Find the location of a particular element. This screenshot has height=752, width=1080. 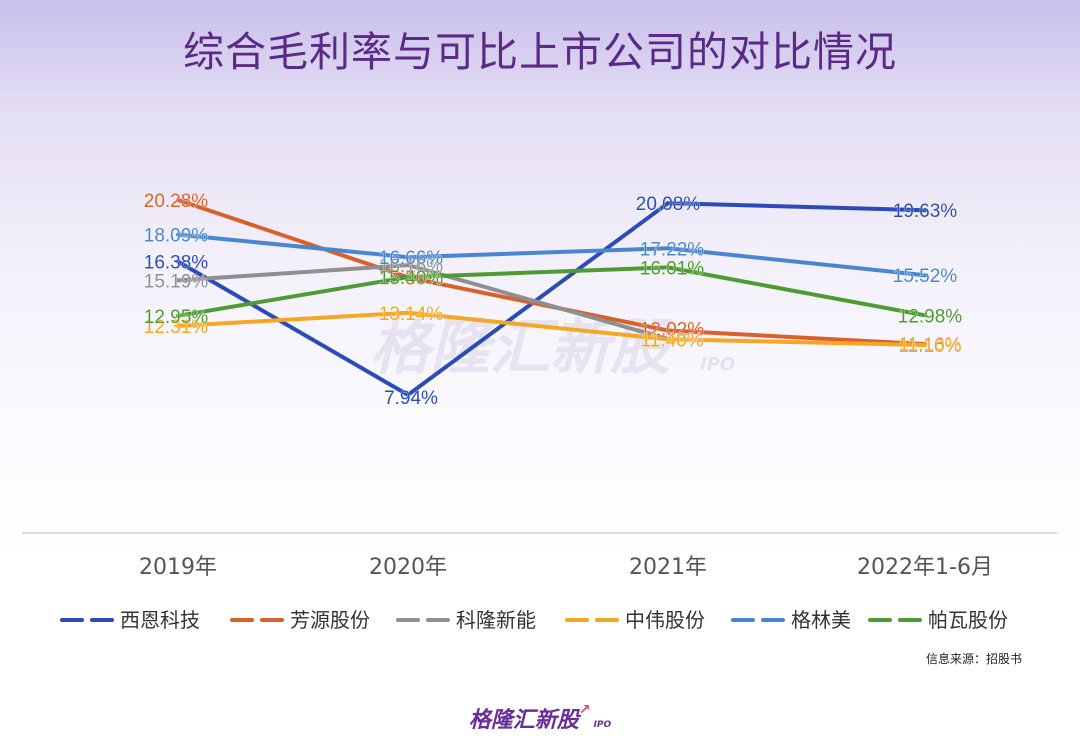

data-label: 12.31% is located at coordinates (176, 327).